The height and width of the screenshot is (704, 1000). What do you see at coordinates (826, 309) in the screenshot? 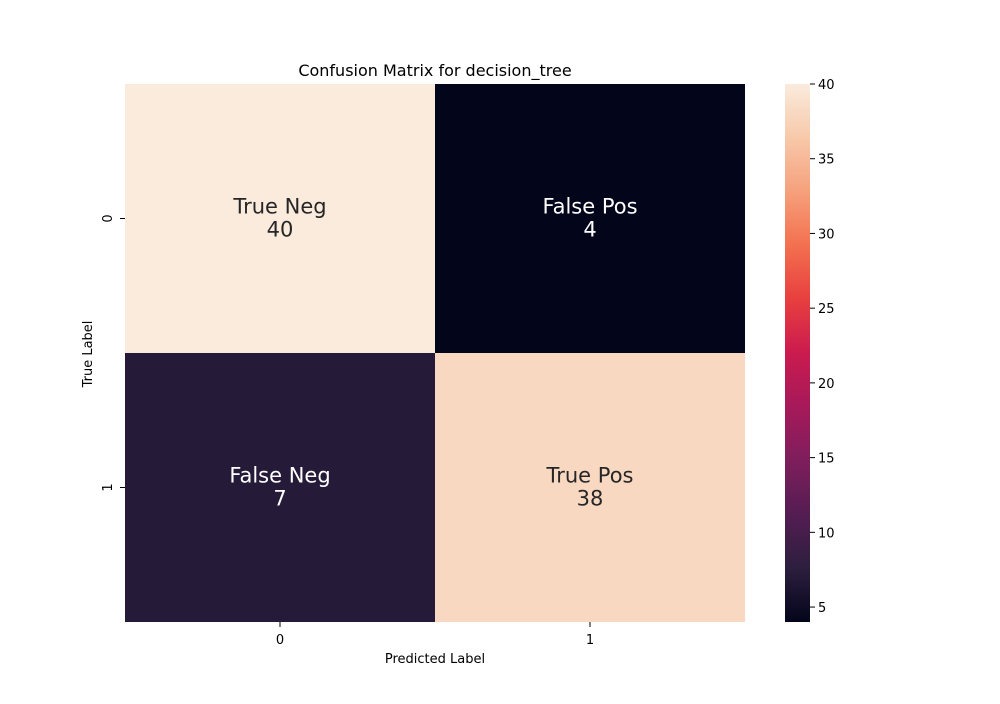
I see `colorbar-tick-label: 25` at bounding box center [826, 309].